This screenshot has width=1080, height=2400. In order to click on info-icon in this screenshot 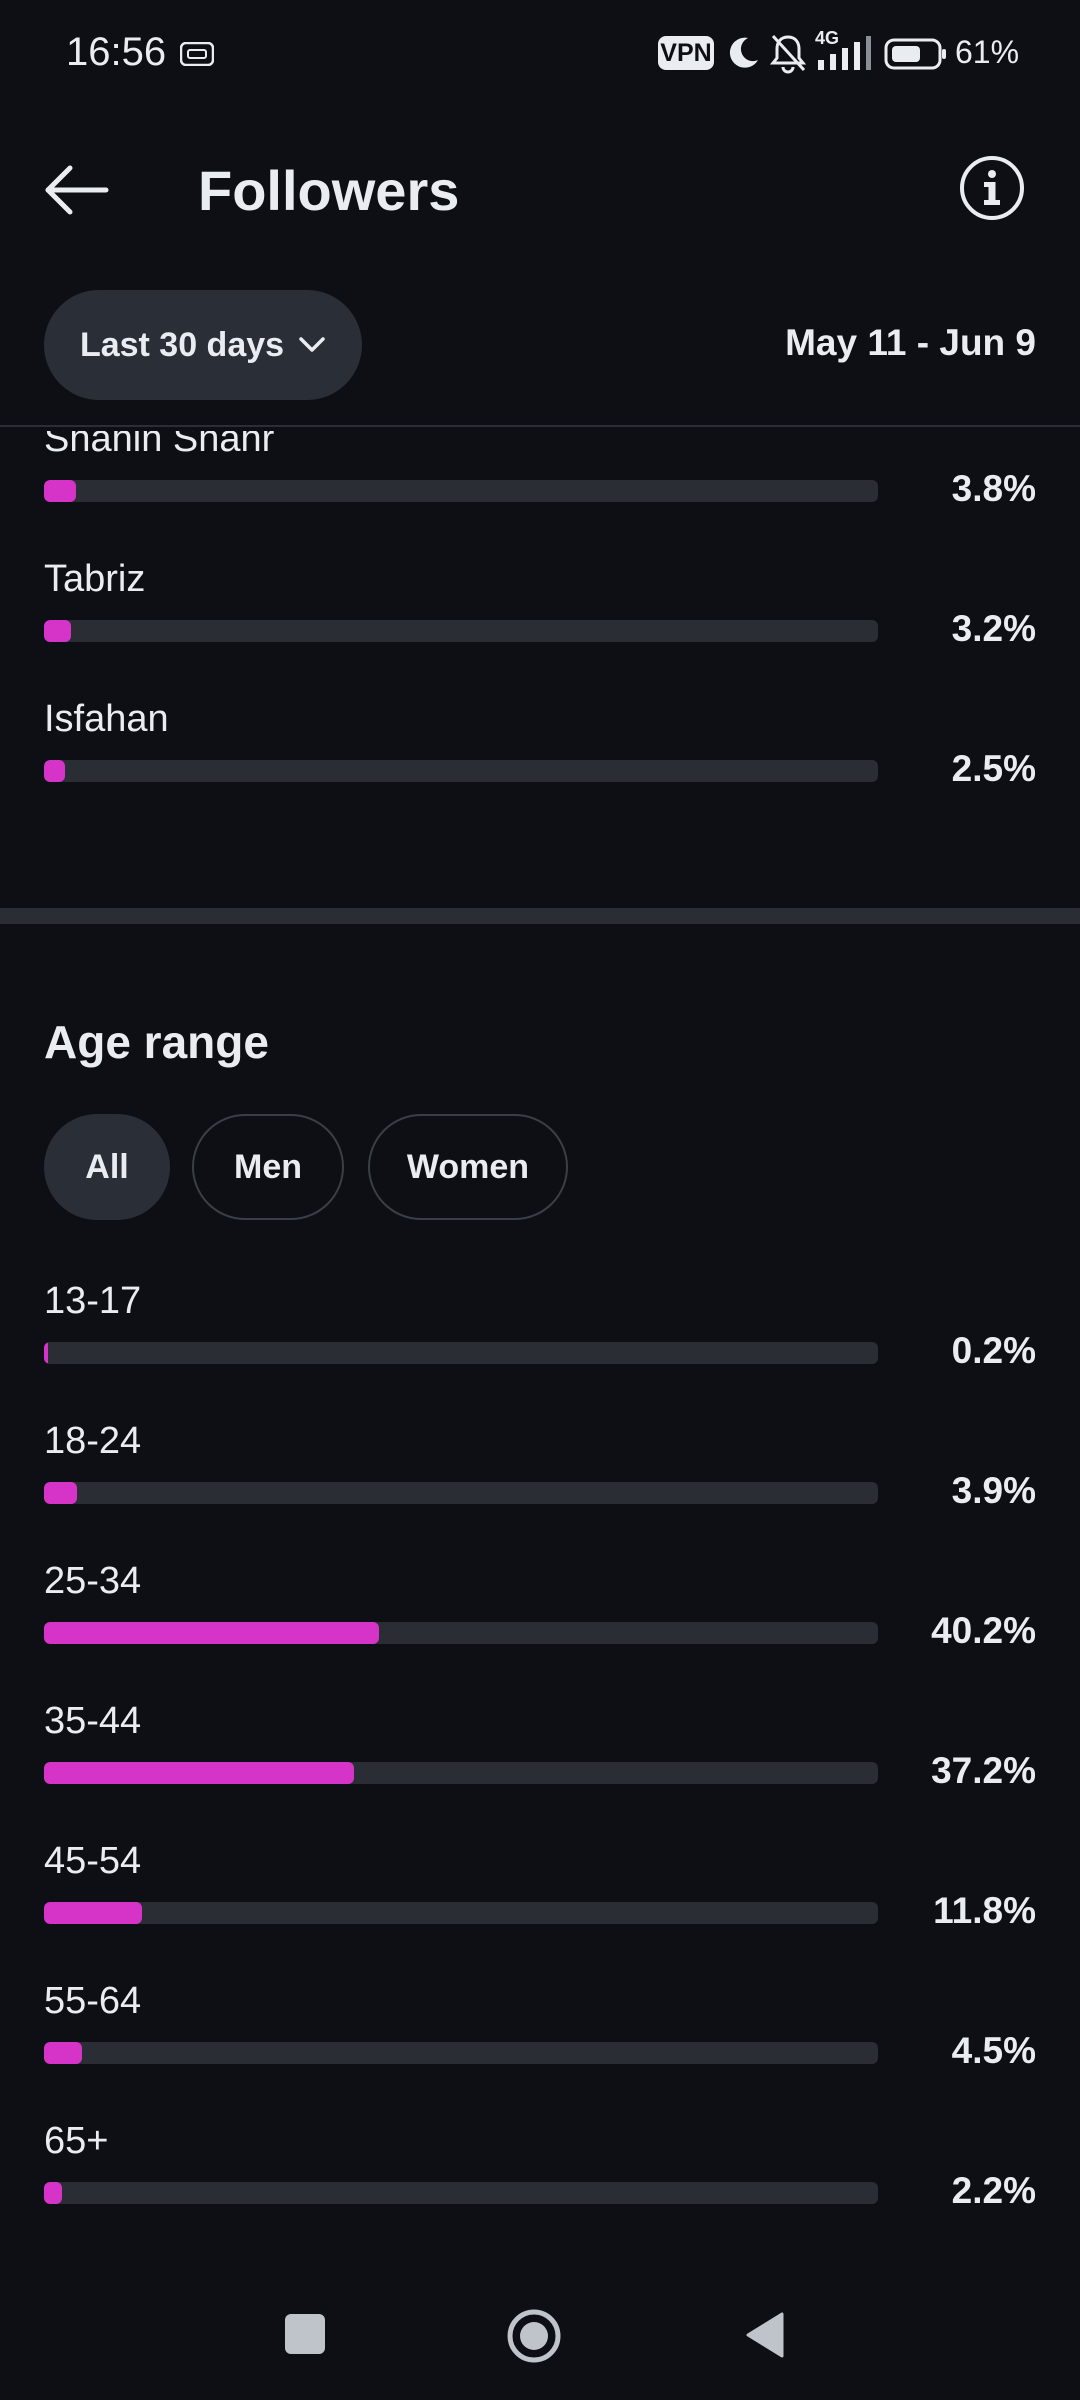, I will do `click(992, 188)`.